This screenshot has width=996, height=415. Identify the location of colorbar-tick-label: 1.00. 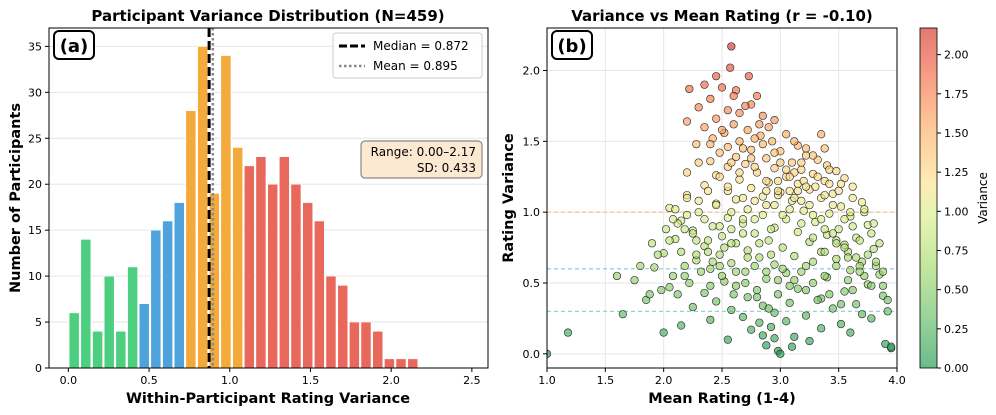
(956, 211).